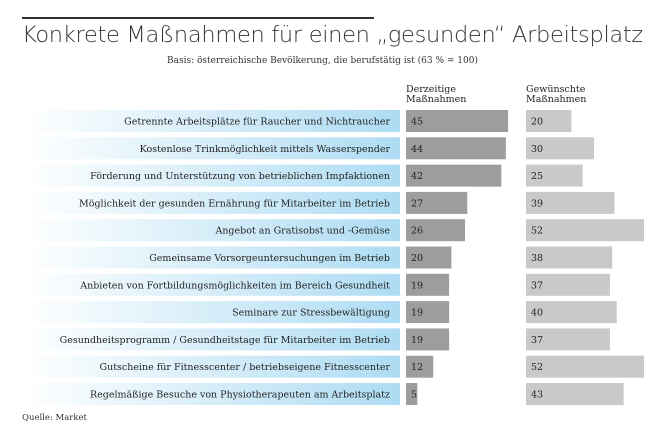 The width and height of the screenshot is (650, 429). I want to click on value-label-desired: 30, so click(537, 149).